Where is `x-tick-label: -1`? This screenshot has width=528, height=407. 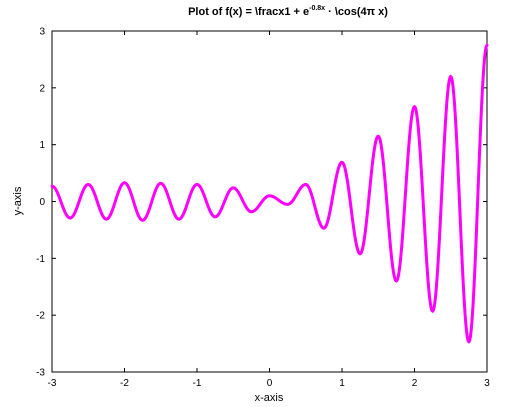
x-tick-label: -1 is located at coordinates (197, 383).